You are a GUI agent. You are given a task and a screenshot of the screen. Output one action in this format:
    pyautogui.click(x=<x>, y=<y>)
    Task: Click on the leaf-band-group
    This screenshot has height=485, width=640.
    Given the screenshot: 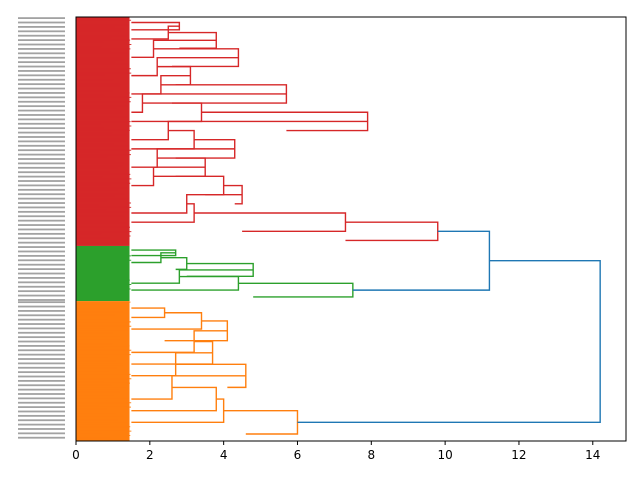 What is the action you would take?
    pyautogui.click(x=104, y=229)
    